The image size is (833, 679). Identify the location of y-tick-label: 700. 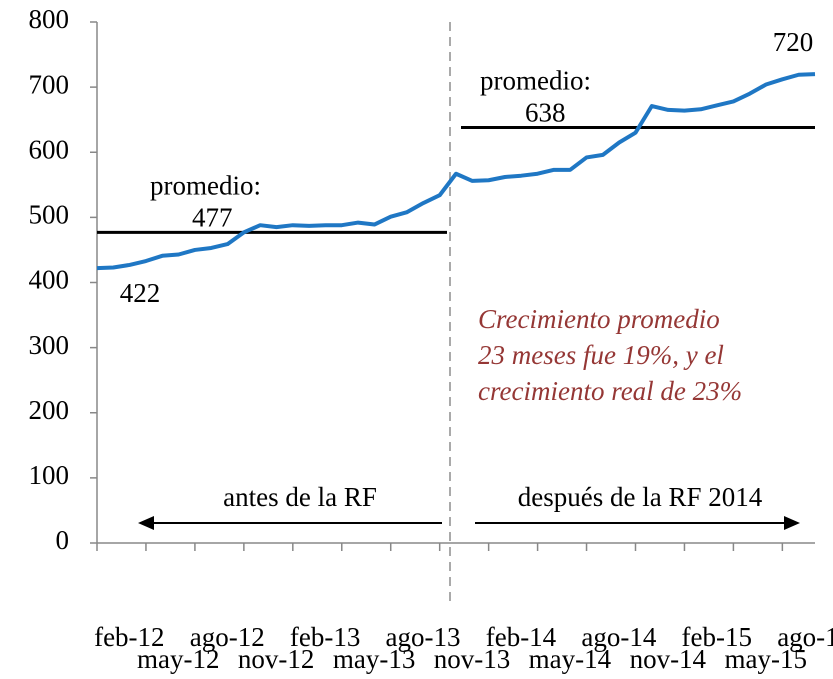
(49, 84).